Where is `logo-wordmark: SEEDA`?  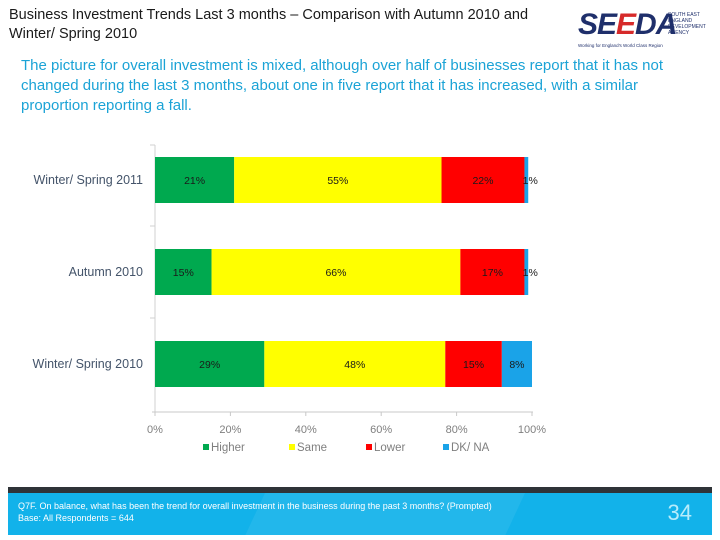
logo-wordmark: SEEDA is located at coordinates (627, 24).